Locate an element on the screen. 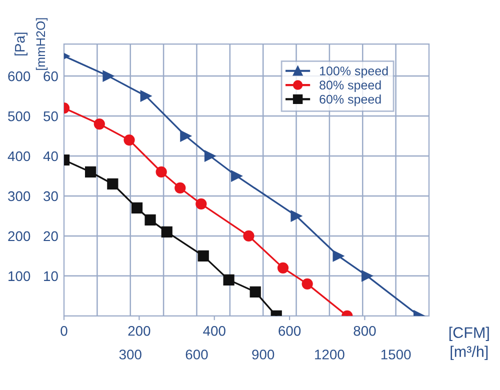  y-tick-label: 500 is located at coordinates (19, 116).